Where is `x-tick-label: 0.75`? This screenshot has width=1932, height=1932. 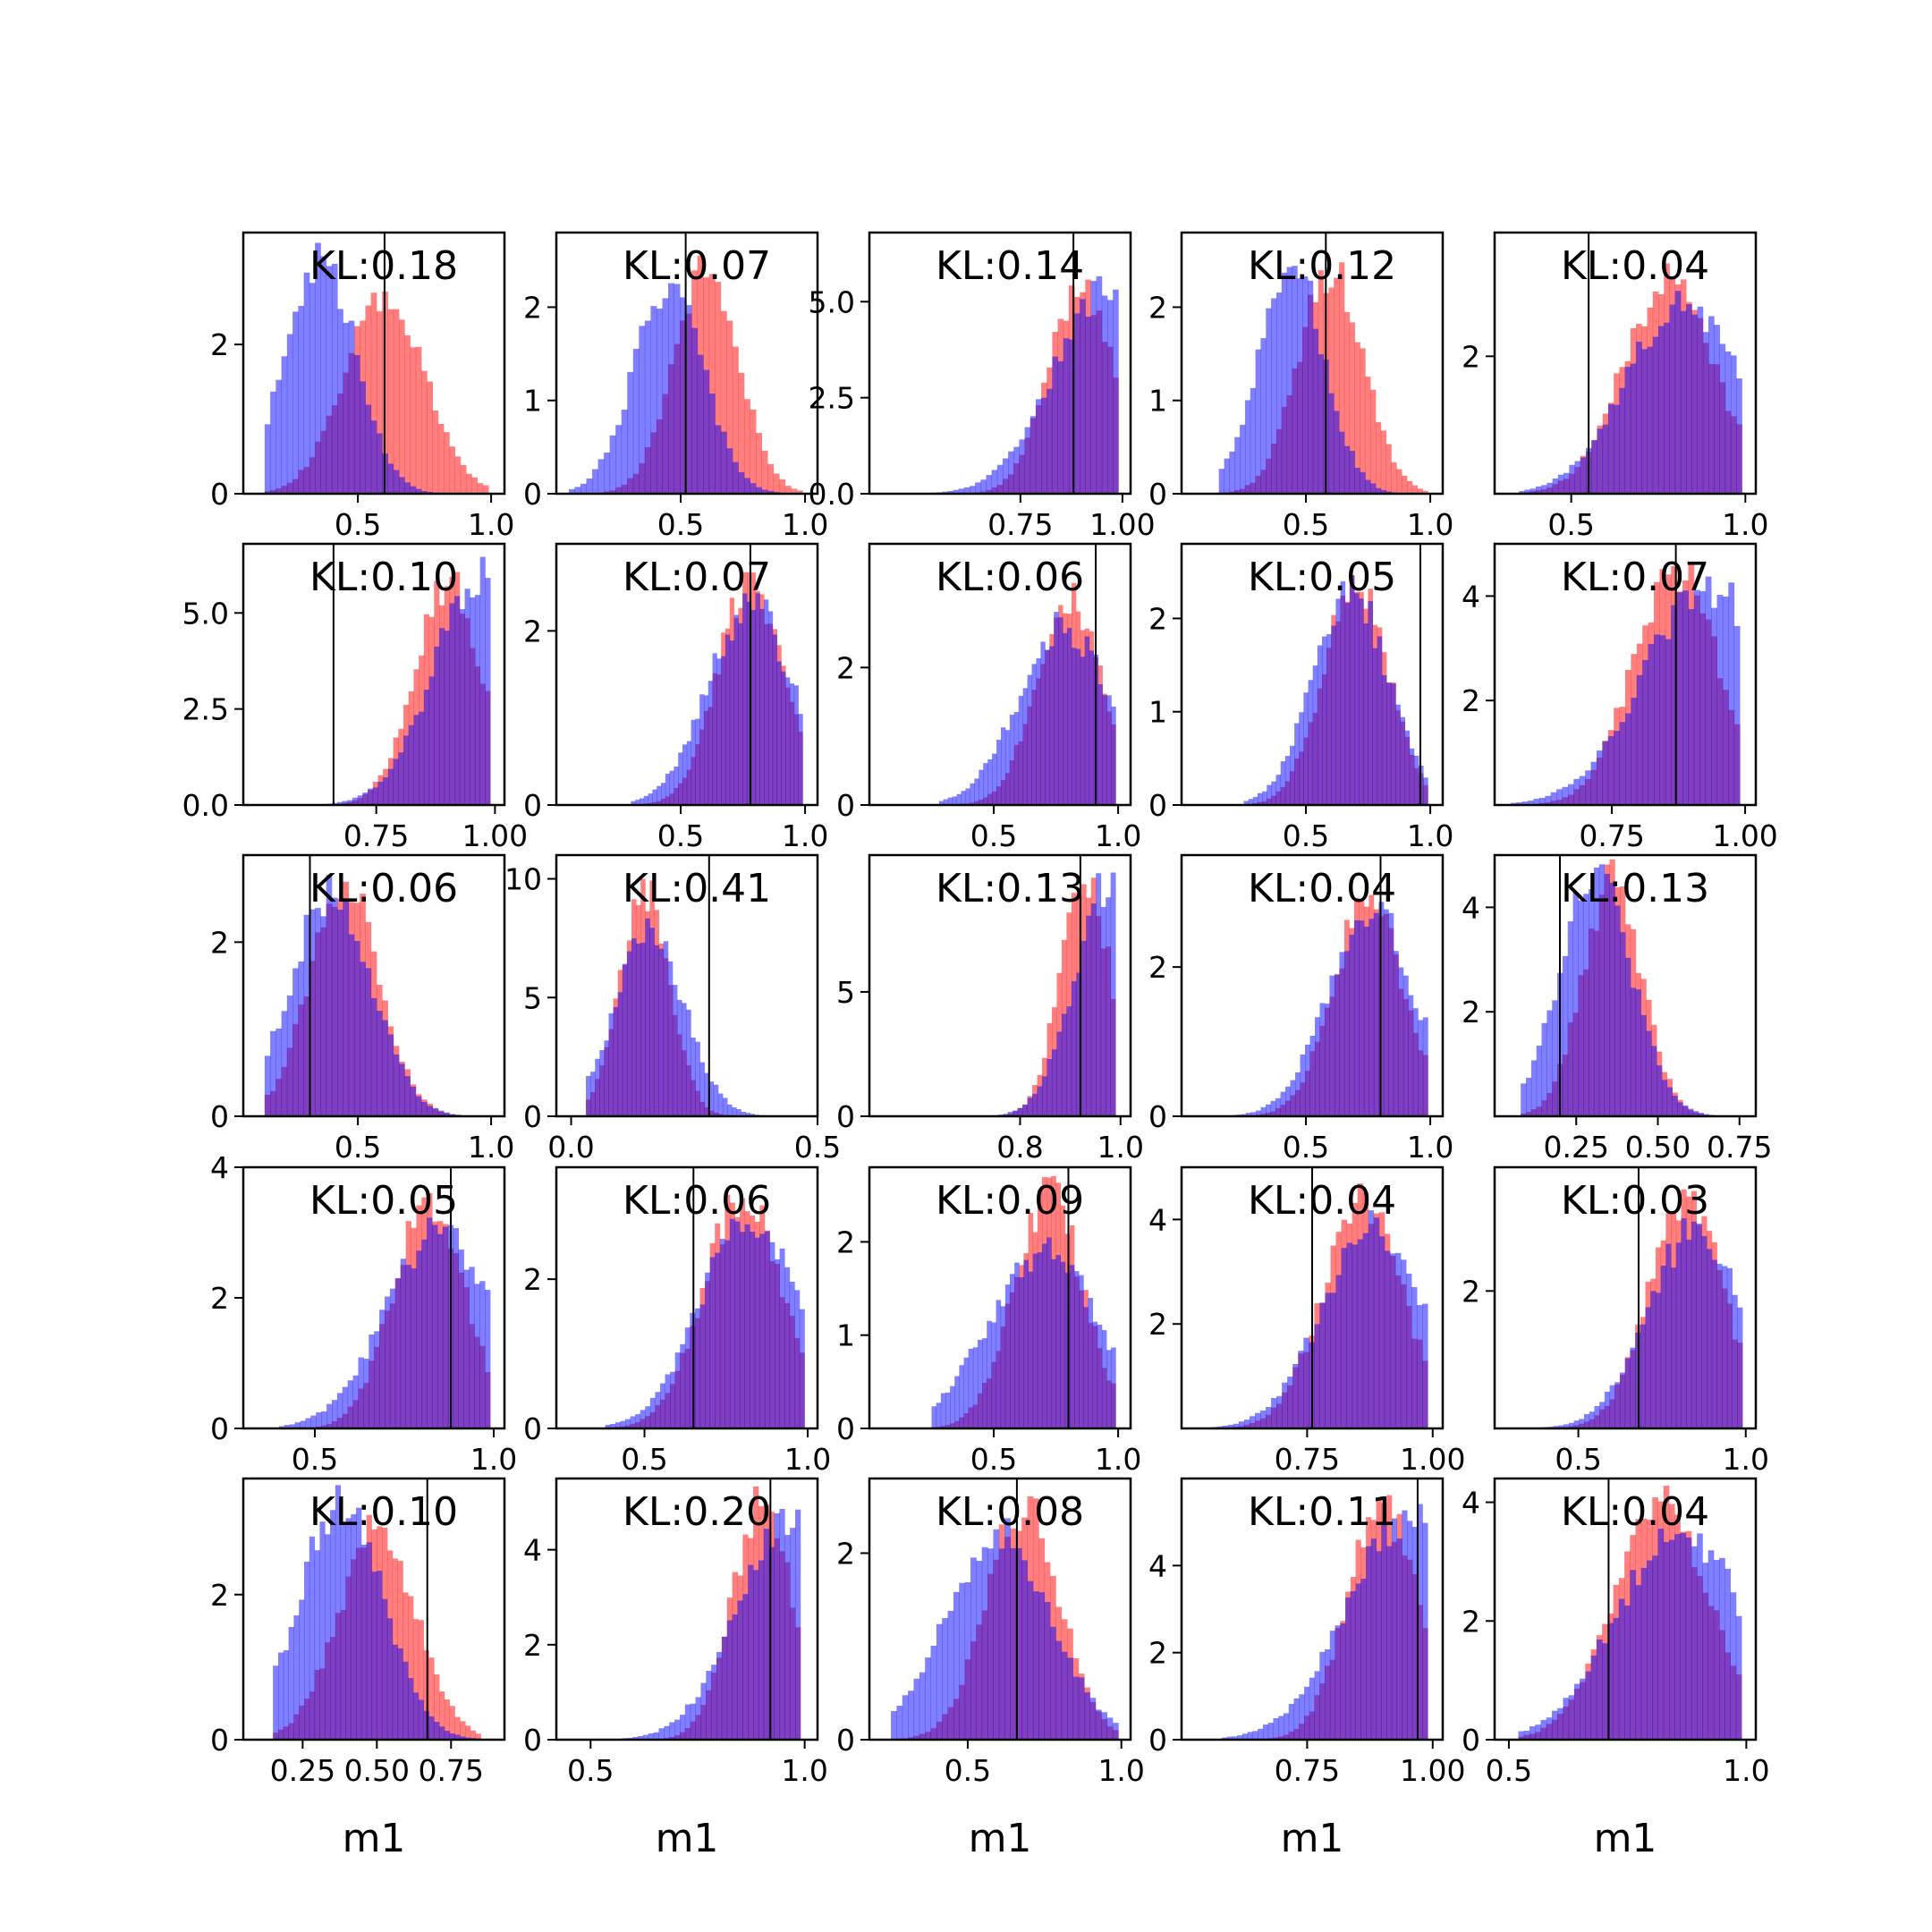
x-tick-label: 0.75 is located at coordinates (1307, 1459).